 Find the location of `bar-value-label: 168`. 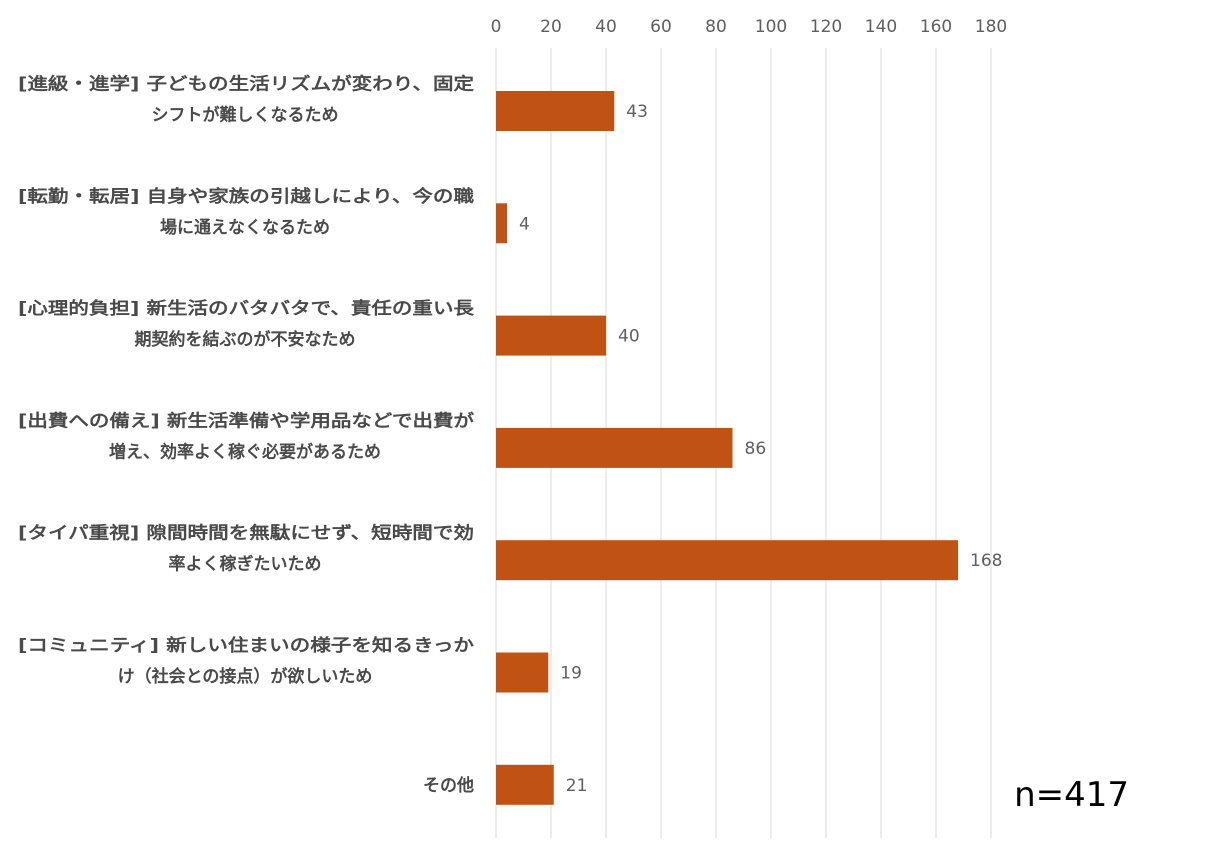

bar-value-label: 168 is located at coordinates (986, 561).